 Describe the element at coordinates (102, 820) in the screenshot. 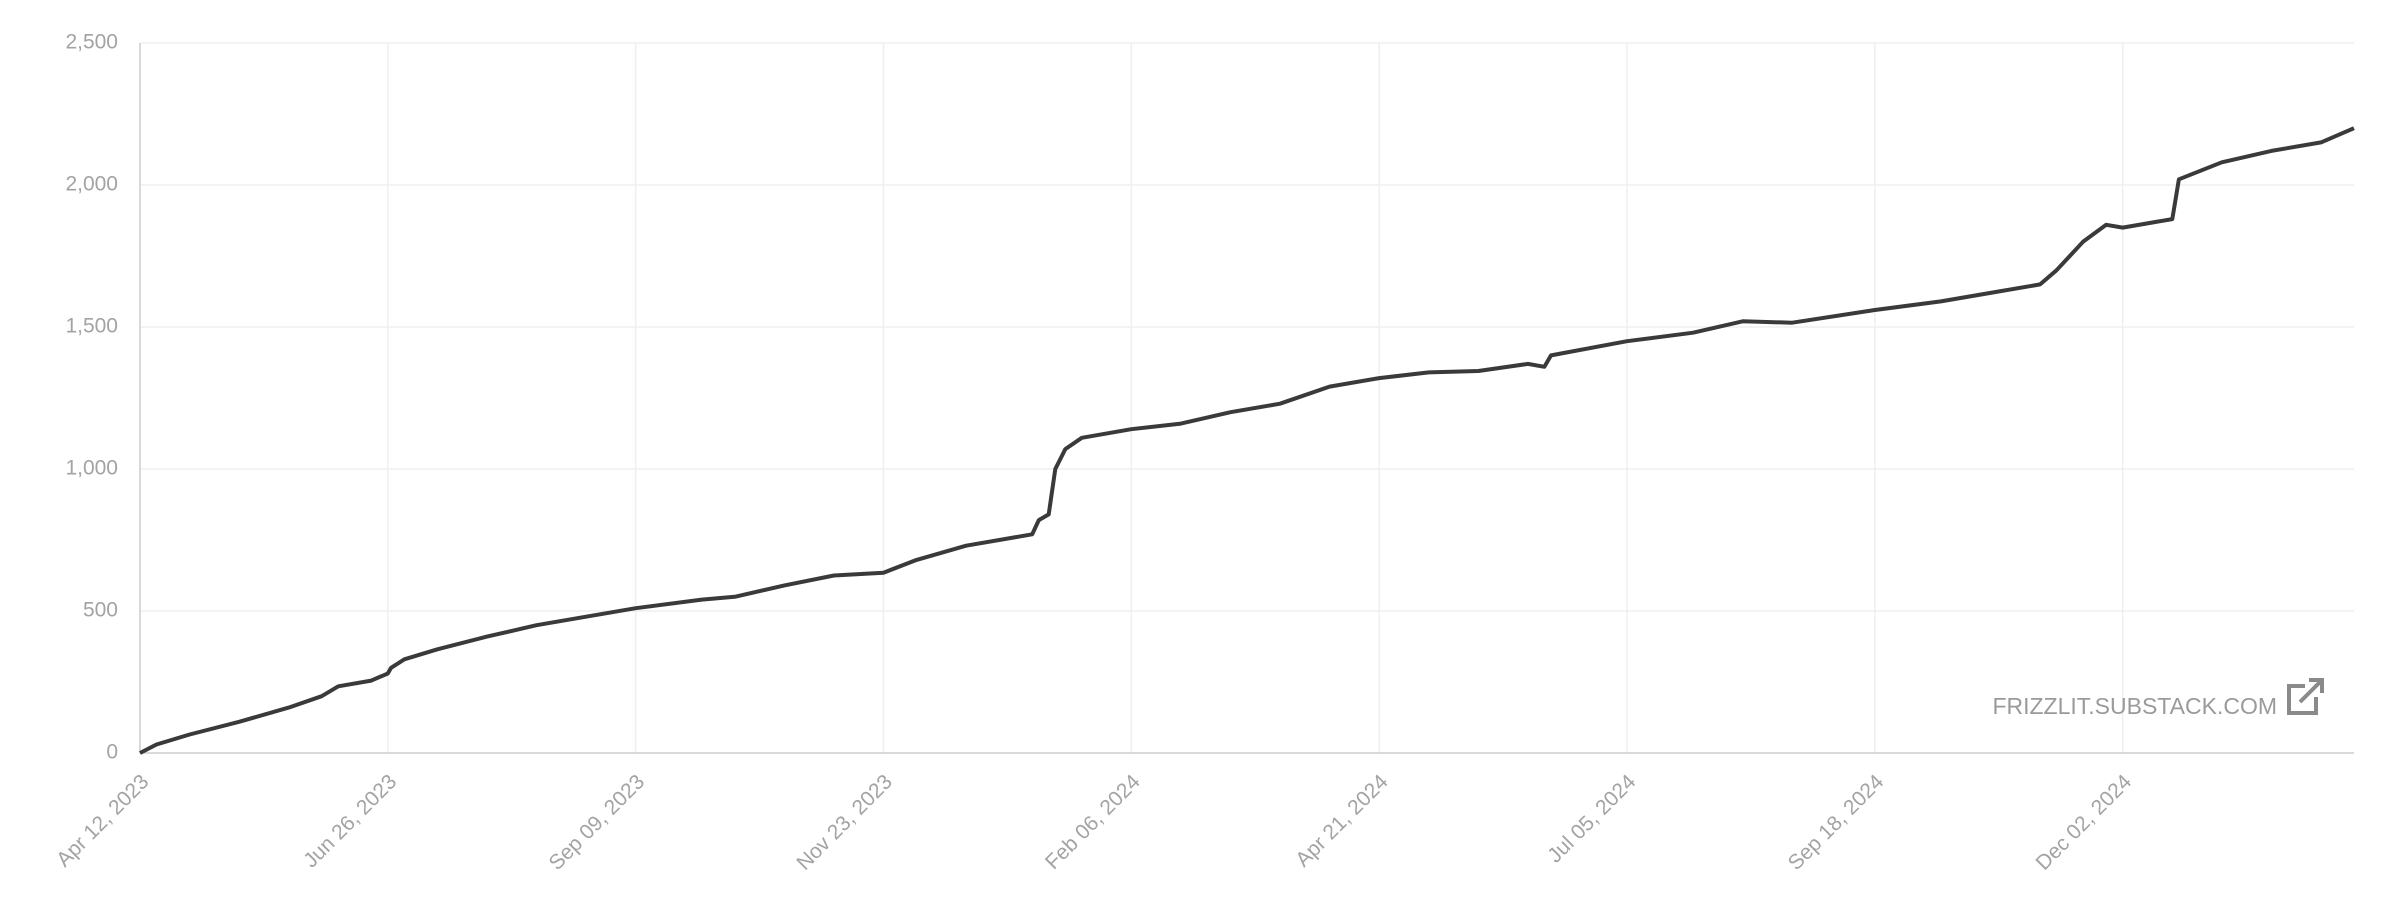

I see `x-tick-label: Apr 12, 2023` at that location.